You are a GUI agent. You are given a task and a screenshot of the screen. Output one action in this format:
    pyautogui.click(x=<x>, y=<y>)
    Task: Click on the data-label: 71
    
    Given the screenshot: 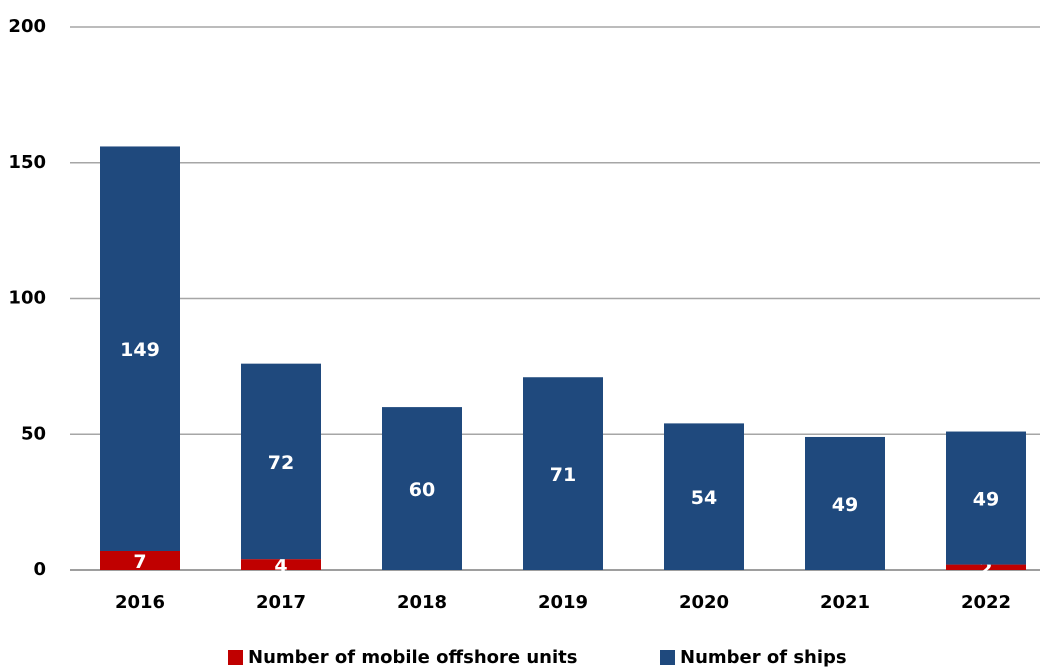 What is the action you would take?
    pyautogui.click(x=563, y=475)
    